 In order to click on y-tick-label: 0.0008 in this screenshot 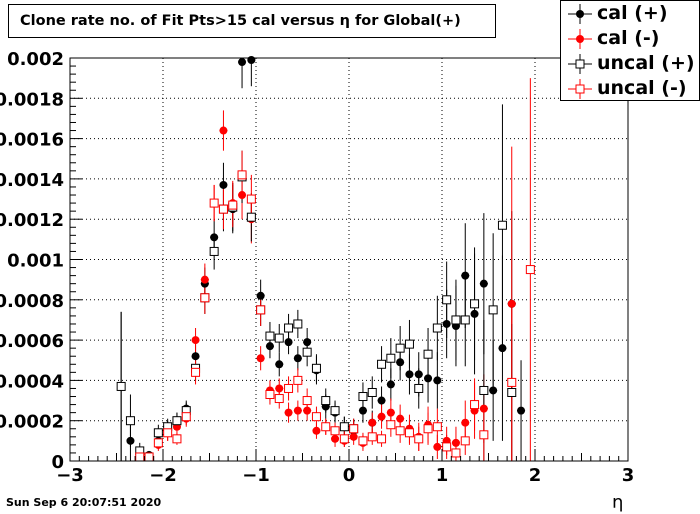, I will do `click(32, 301)`.